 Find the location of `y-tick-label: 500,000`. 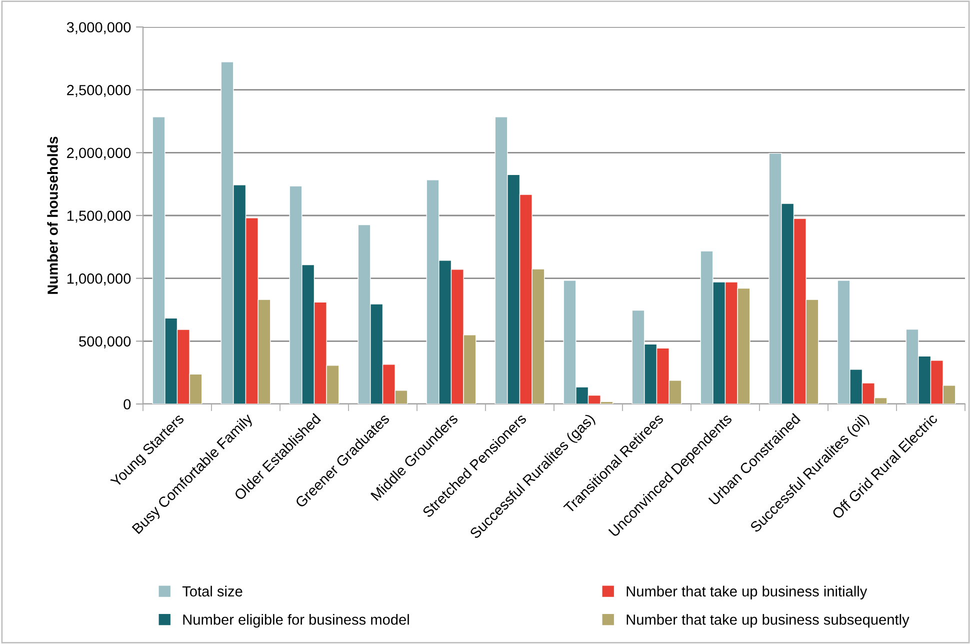

y-tick-label: 500,000 is located at coordinates (105, 342).